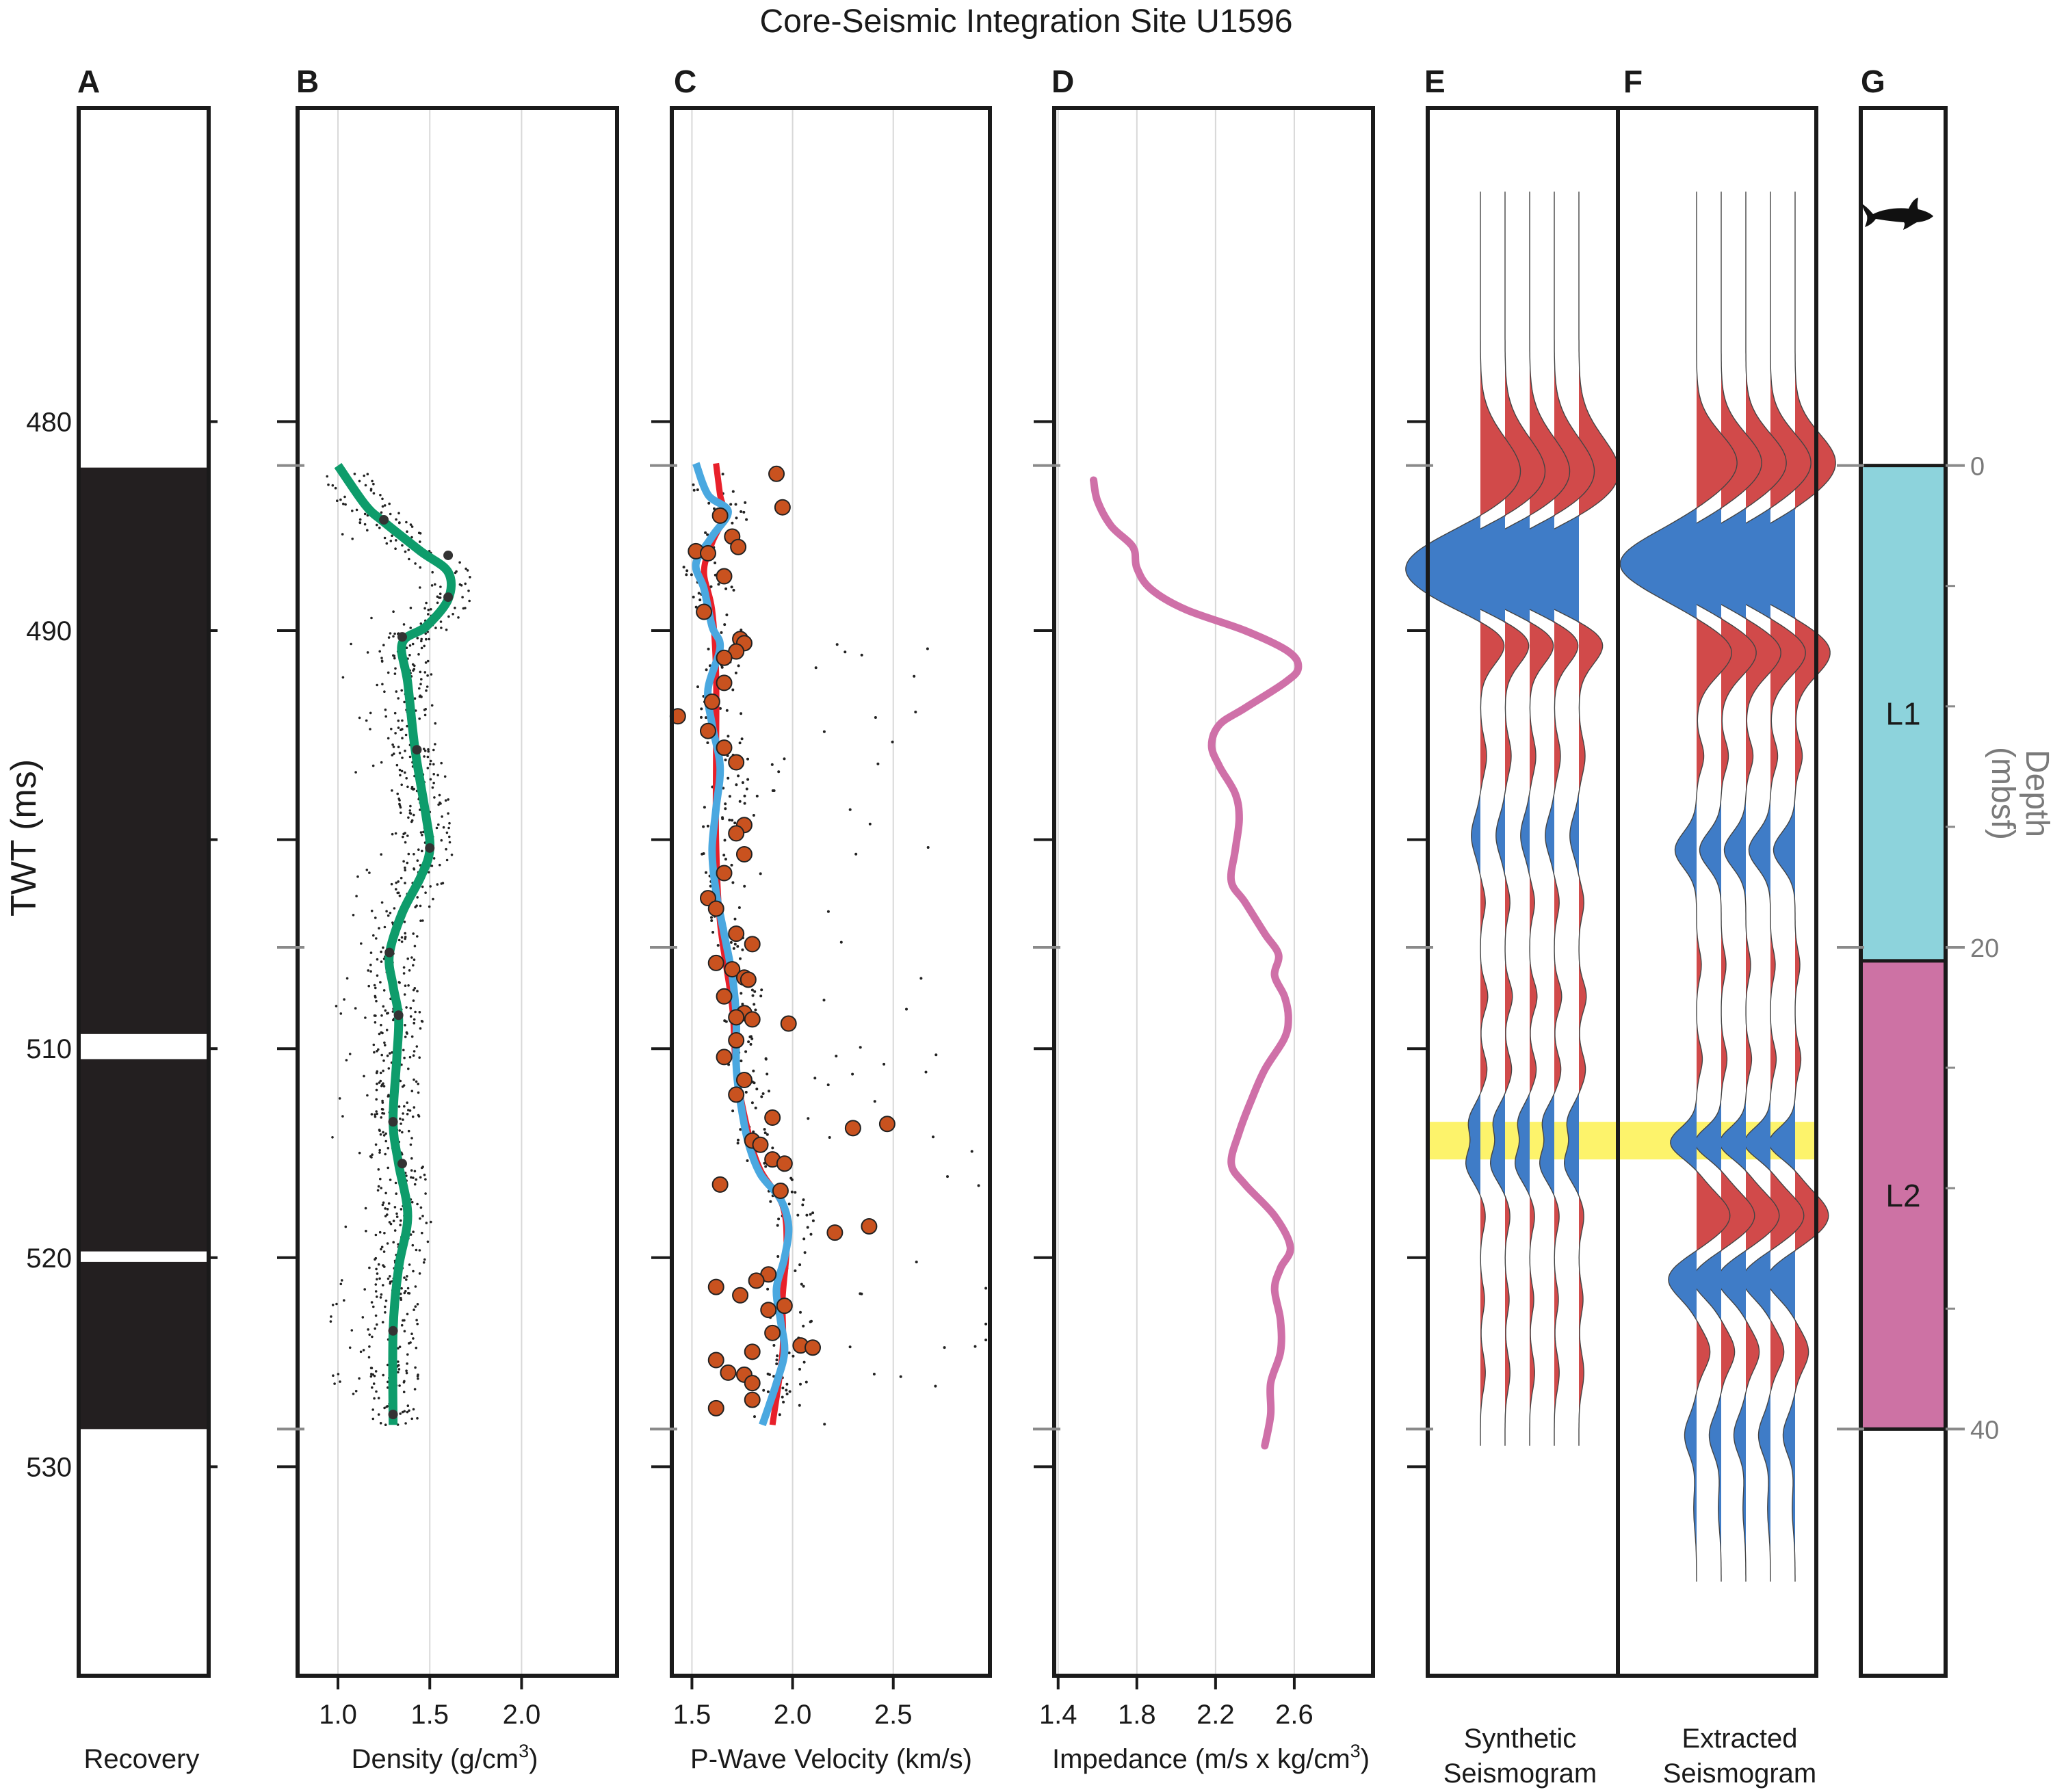 The width and height of the screenshot is (2053, 1792). Describe the element at coordinates (416, 967) in the screenshot. I see `density-markers` at that location.